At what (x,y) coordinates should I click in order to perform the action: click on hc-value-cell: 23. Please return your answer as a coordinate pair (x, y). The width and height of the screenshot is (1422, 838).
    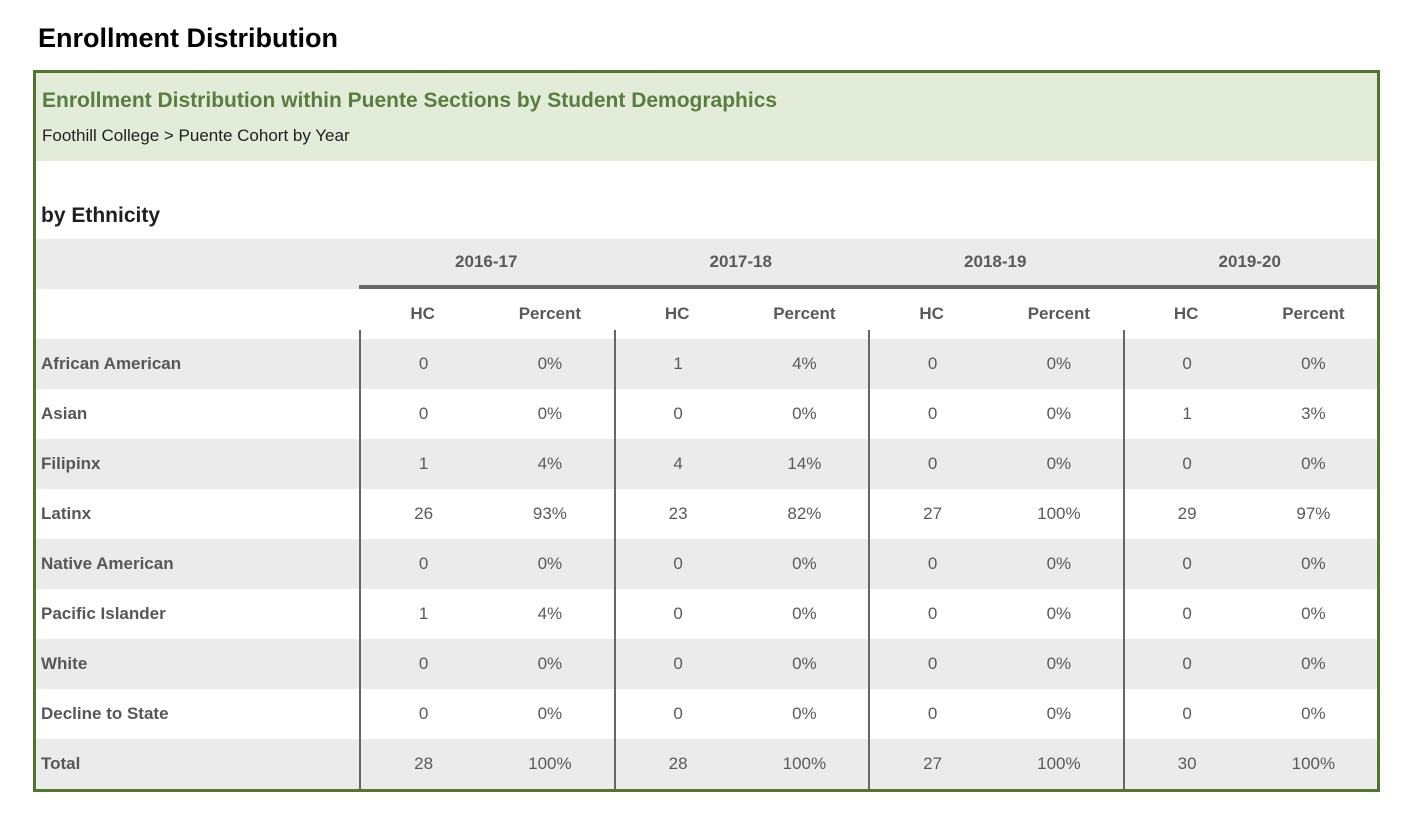
    Looking at the image, I should click on (677, 514).